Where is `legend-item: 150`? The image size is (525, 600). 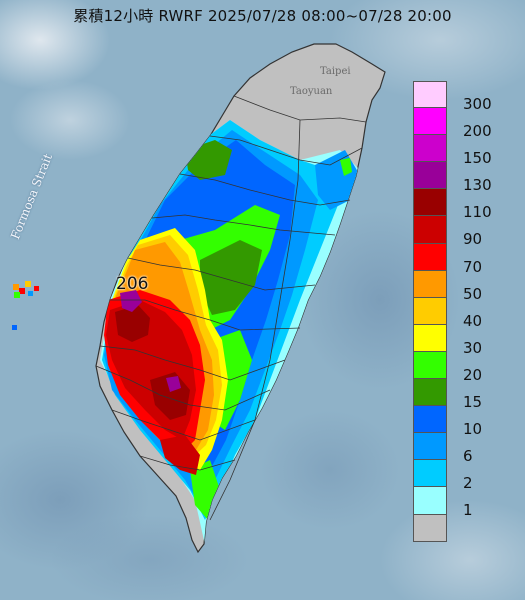
legend-item: 150 is located at coordinates (462, 151).